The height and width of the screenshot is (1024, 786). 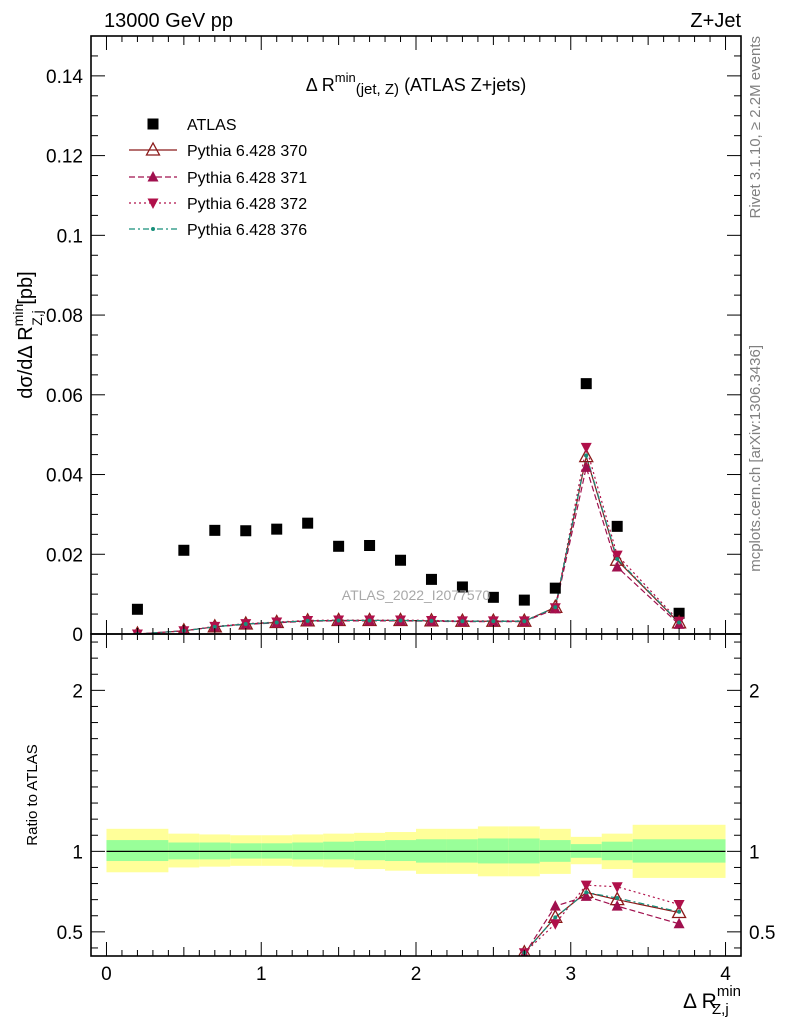 What do you see at coordinates (77, 635) in the screenshot?
I see `main-y-tick-label: 0` at bounding box center [77, 635].